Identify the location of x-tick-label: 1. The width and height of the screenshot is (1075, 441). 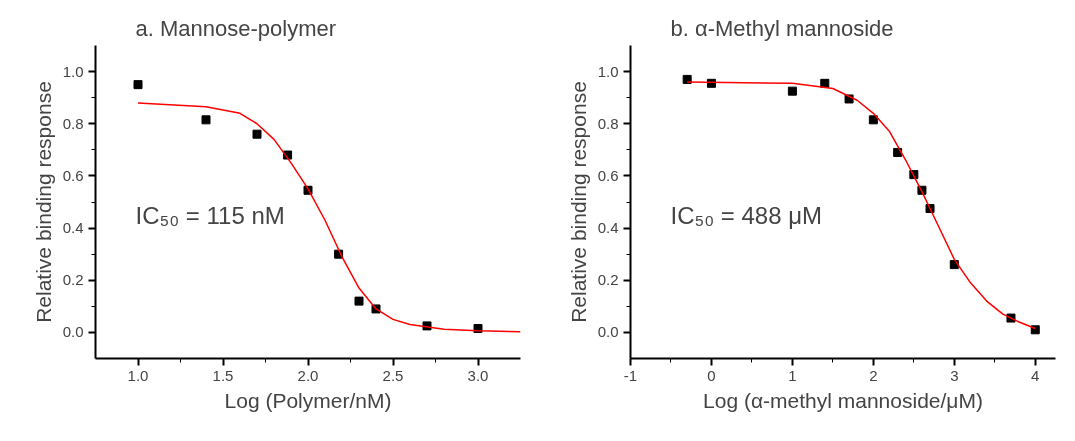
(792, 375).